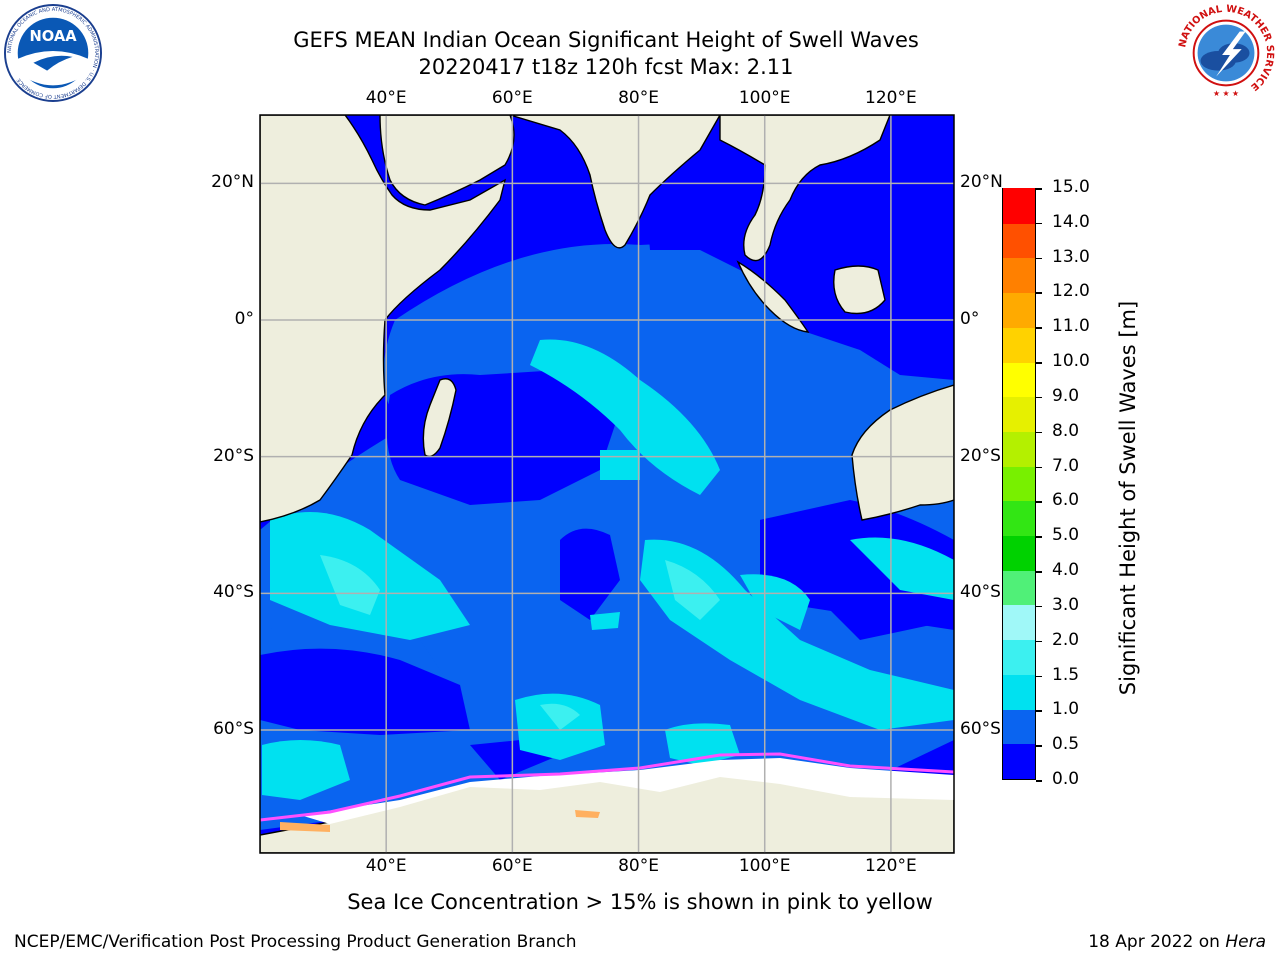  What do you see at coordinates (1066, 779) in the screenshot?
I see `colorbar-tick-label: 0.0` at bounding box center [1066, 779].